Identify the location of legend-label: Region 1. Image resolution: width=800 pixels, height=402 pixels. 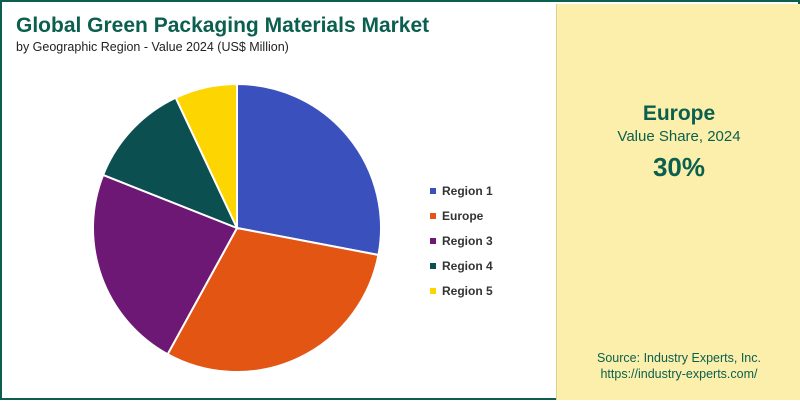
(467, 190).